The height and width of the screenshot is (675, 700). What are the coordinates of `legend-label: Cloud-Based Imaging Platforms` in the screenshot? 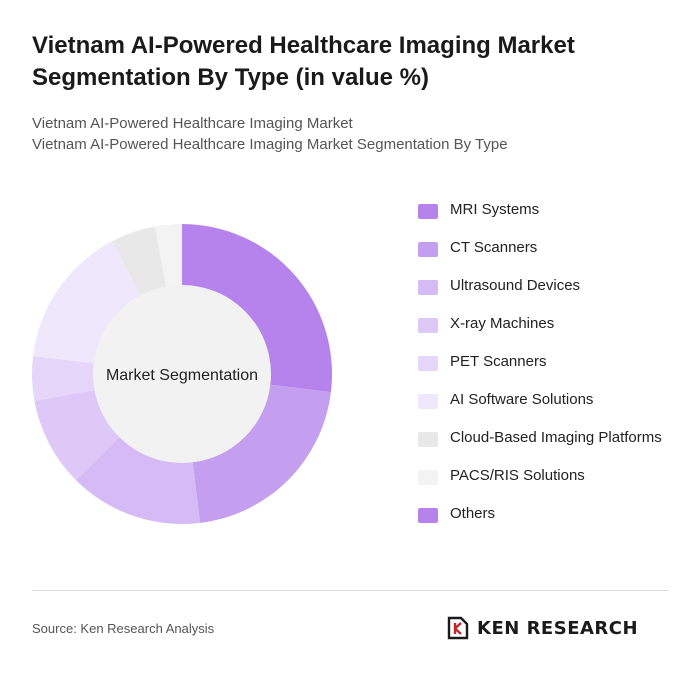 It's located at (556, 437).